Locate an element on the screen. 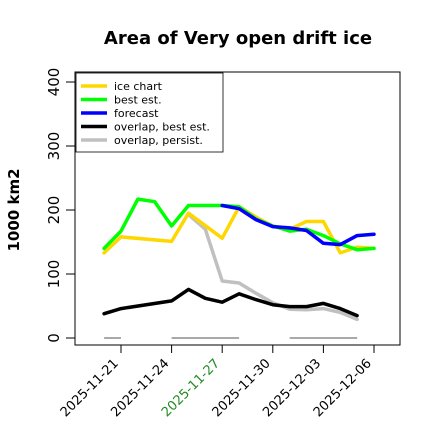 The height and width of the screenshot is (440, 440). y-axis: 0 100 200 300 400 is located at coordinates (60, 205).